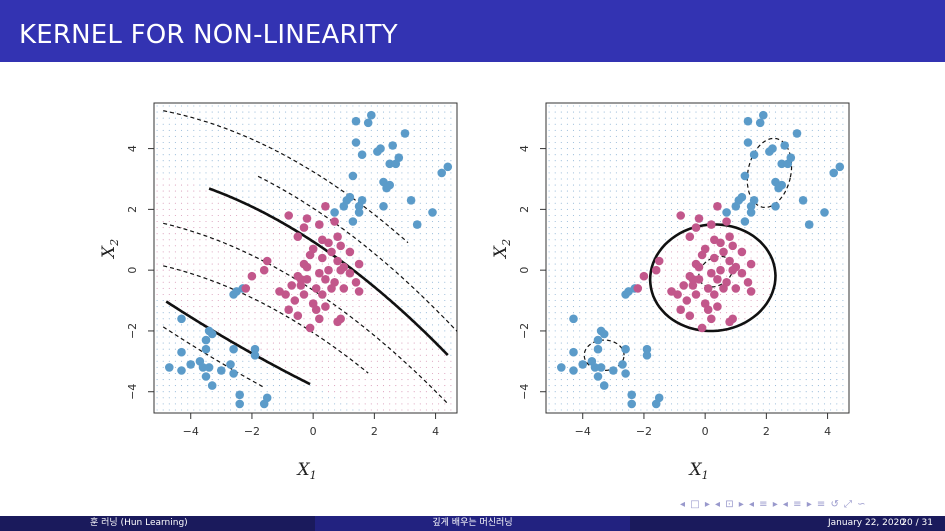  Describe the element at coordinates (191, 431) in the screenshot. I see `left-chart-xtick-label: −4` at that location.